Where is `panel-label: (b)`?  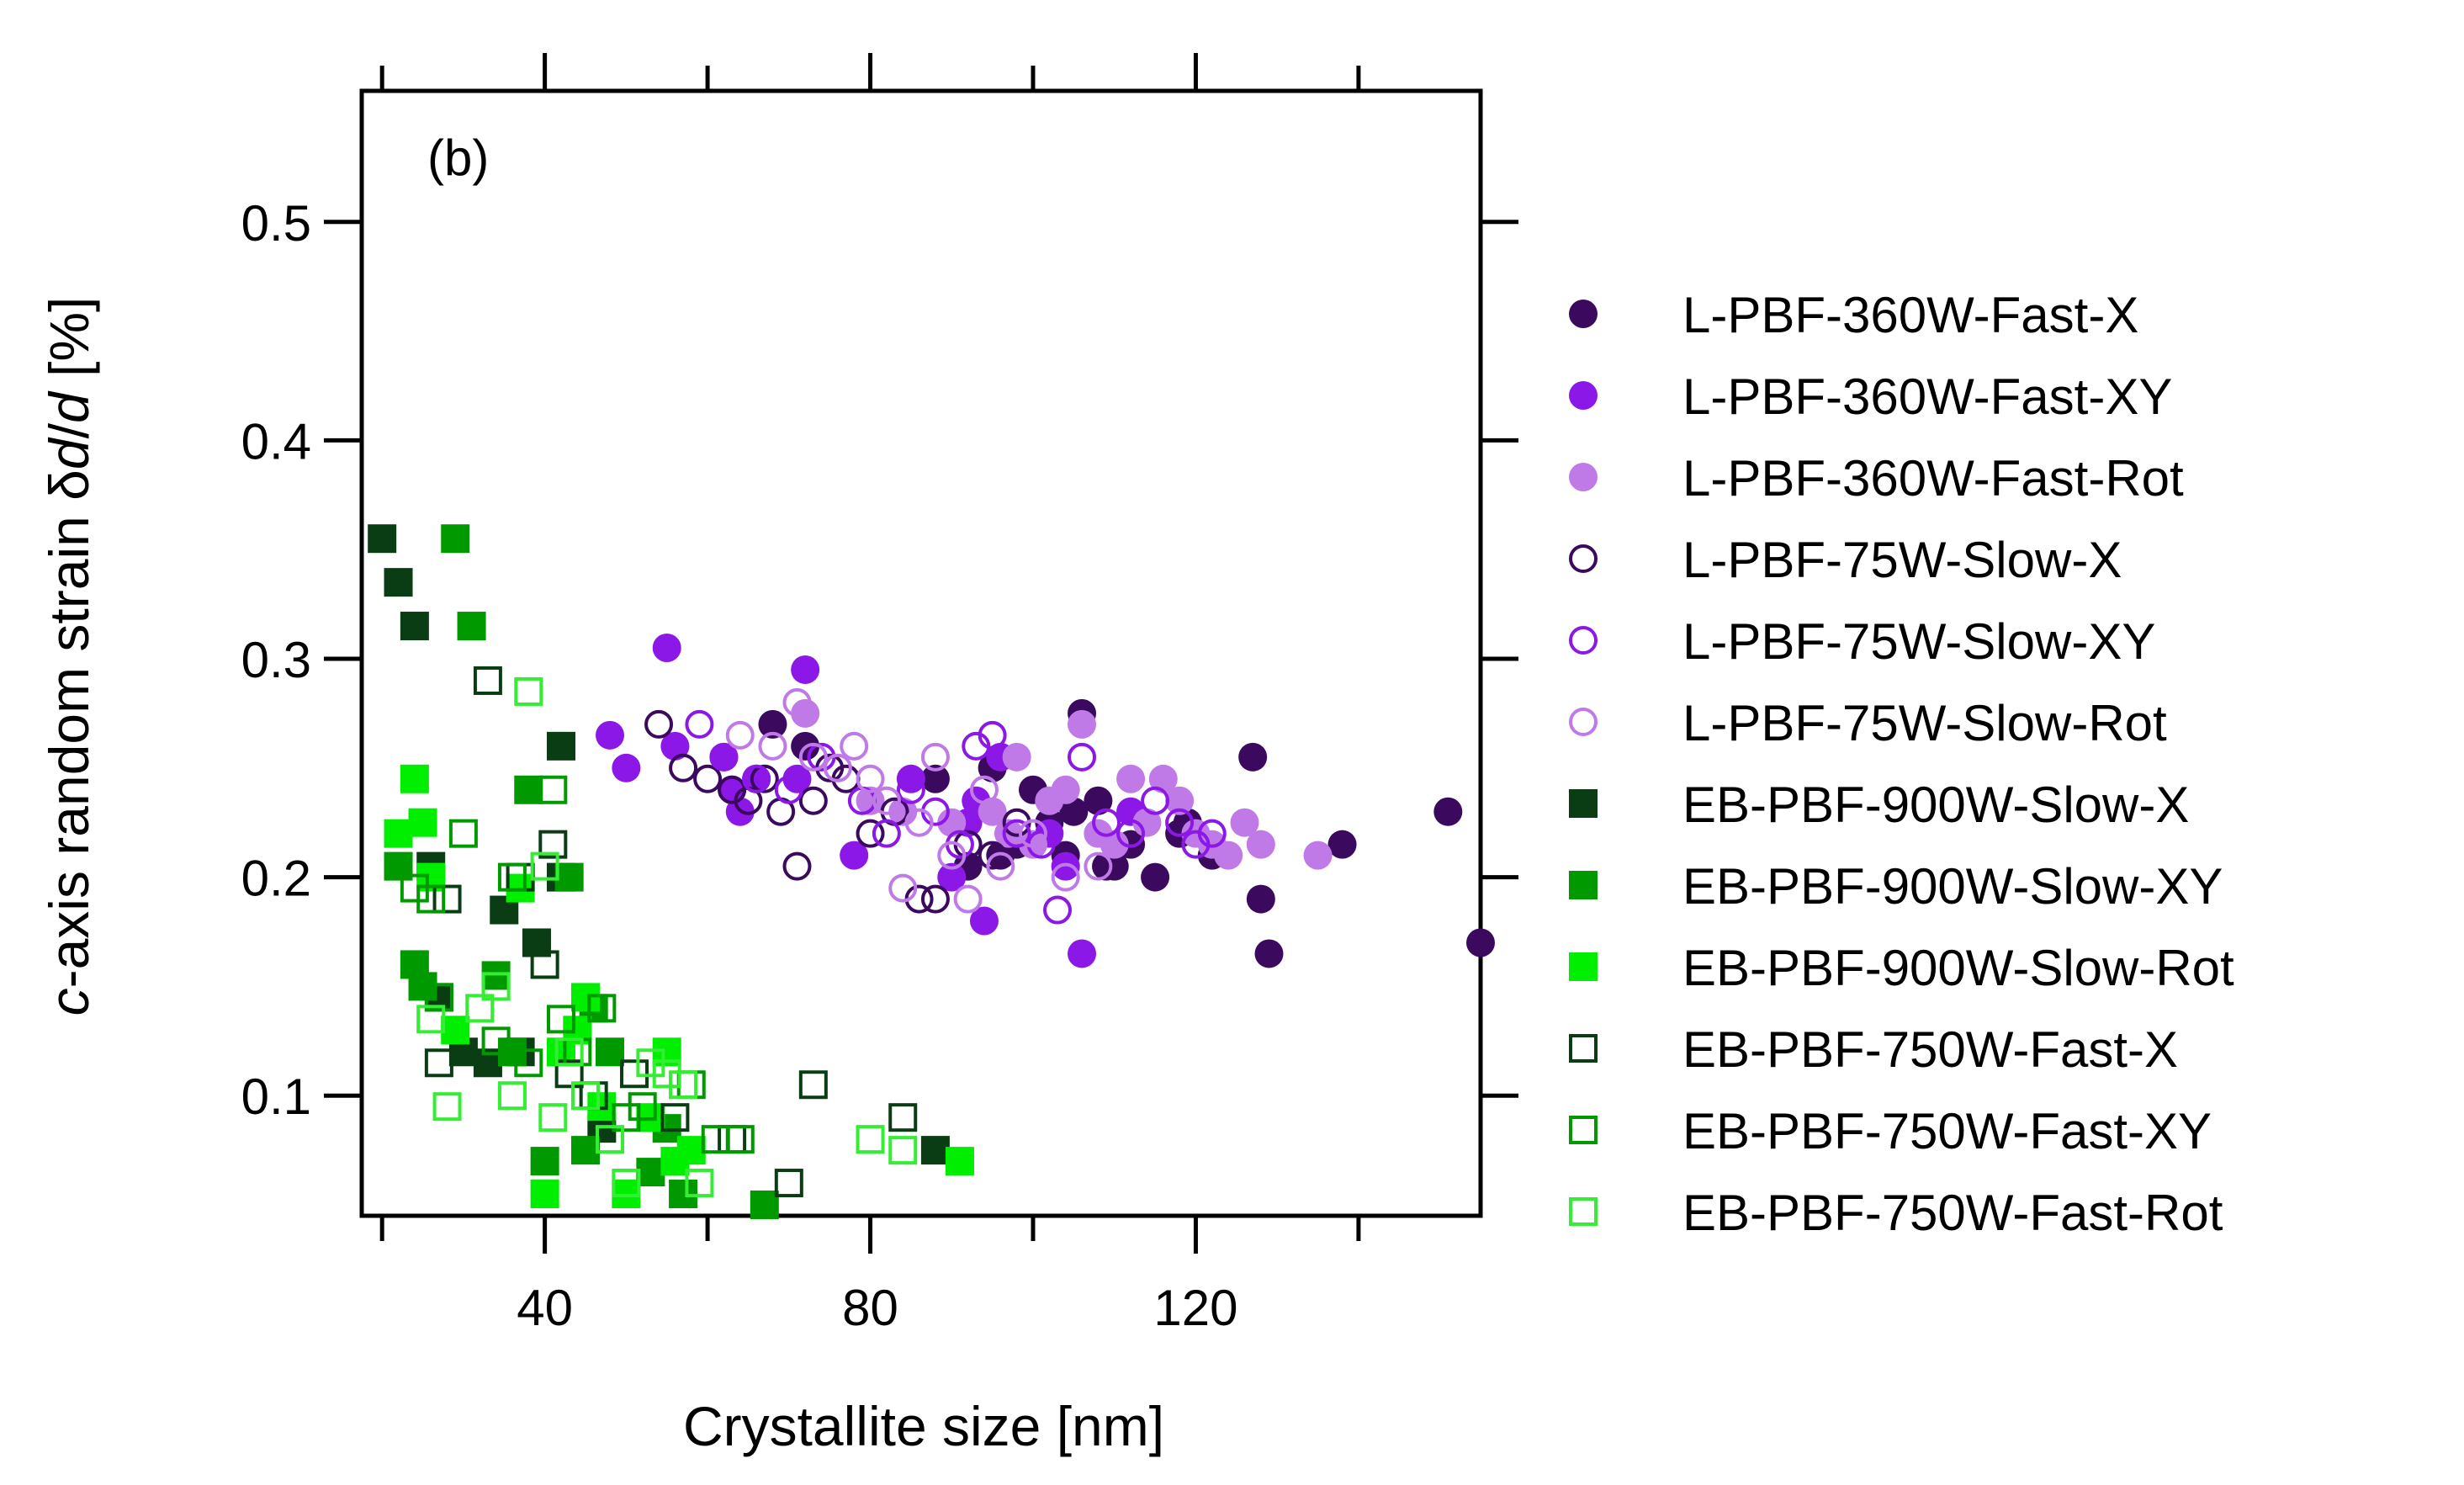
panel-label: (b) is located at coordinates (458, 158).